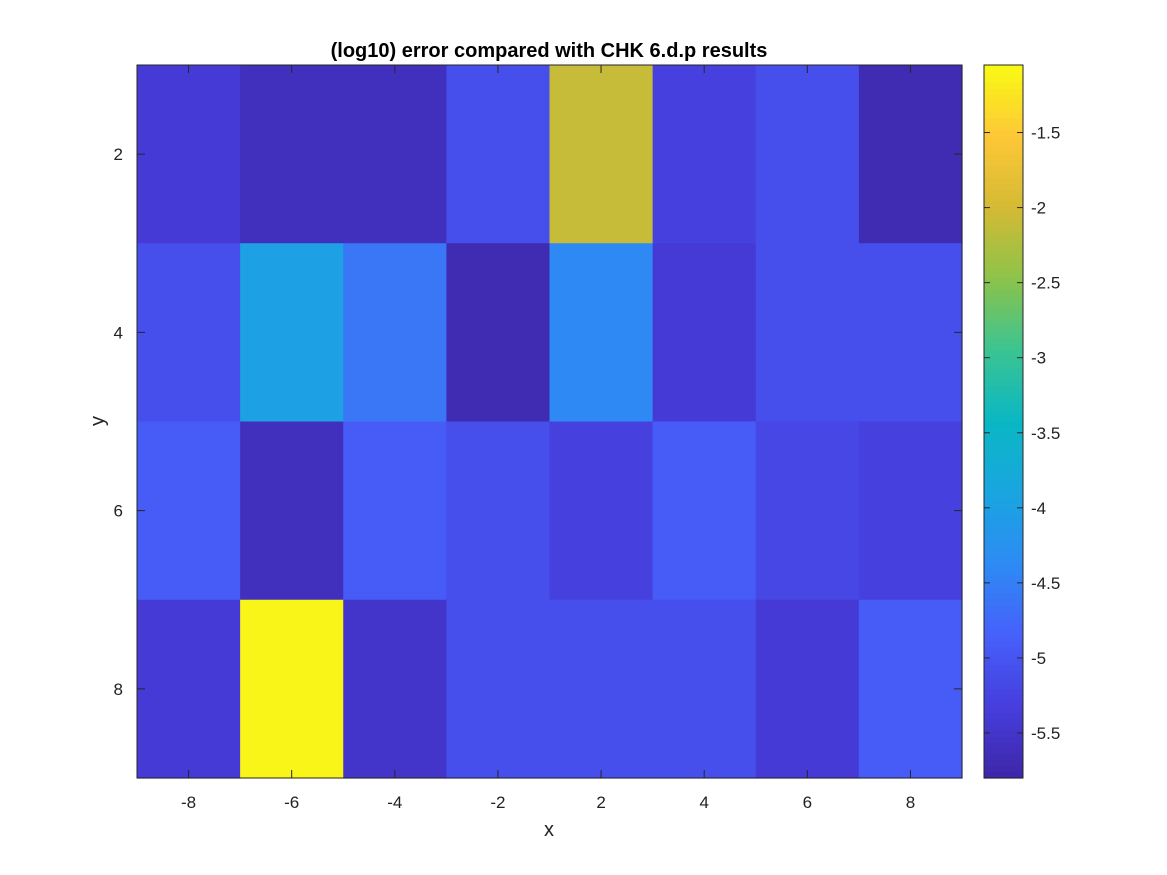 The width and height of the screenshot is (1167, 875). I want to click on y-axis-label: y, so click(98, 421).